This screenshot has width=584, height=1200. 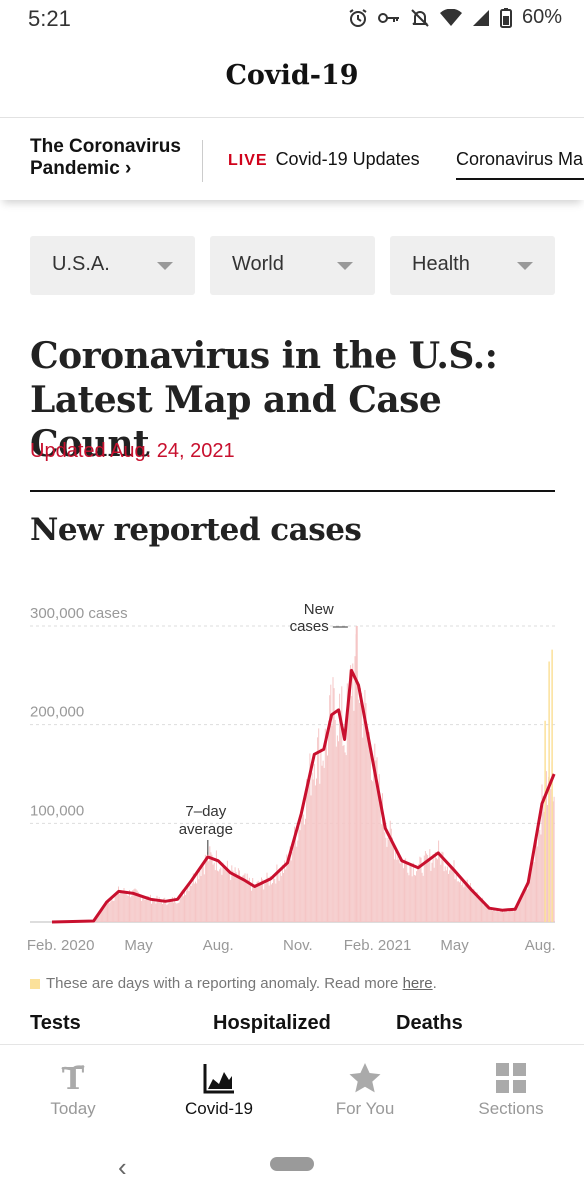 What do you see at coordinates (258, 264) in the screenshot?
I see `world-dropdown-label: World` at bounding box center [258, 264].